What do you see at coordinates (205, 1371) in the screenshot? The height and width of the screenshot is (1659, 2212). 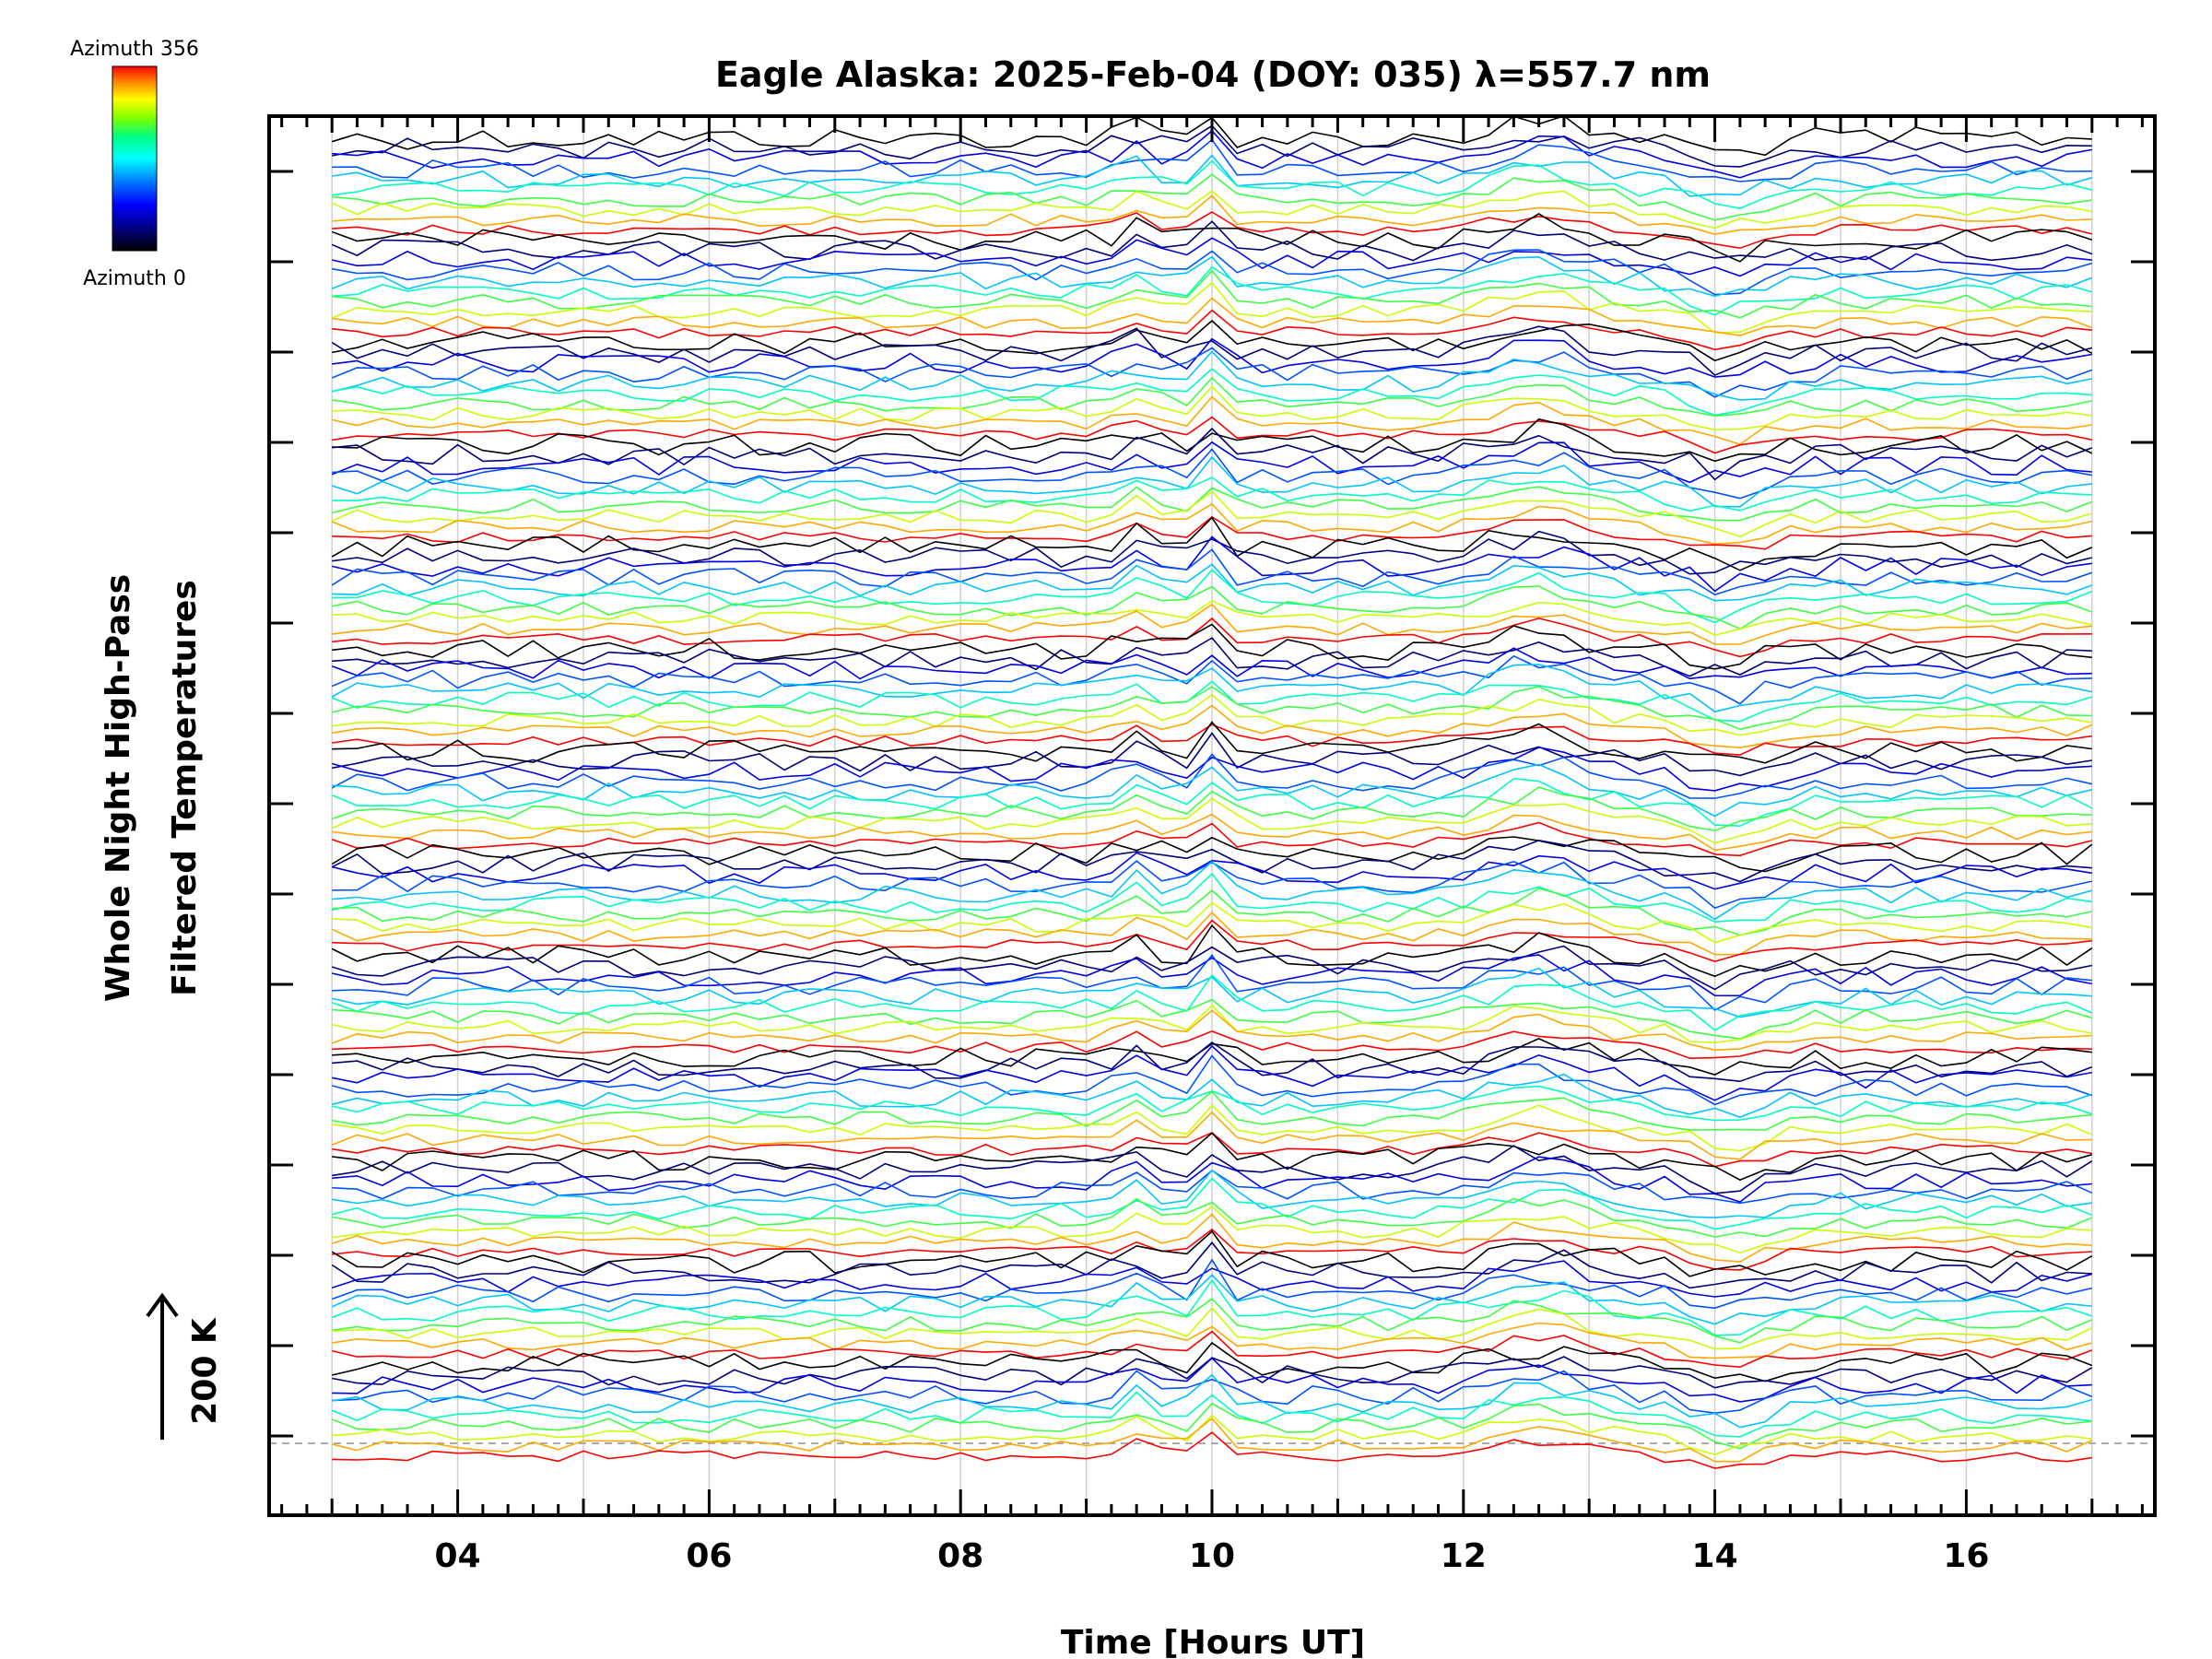 I see `scale-bar-label: 200 K` at bounding box center [205, 1371].